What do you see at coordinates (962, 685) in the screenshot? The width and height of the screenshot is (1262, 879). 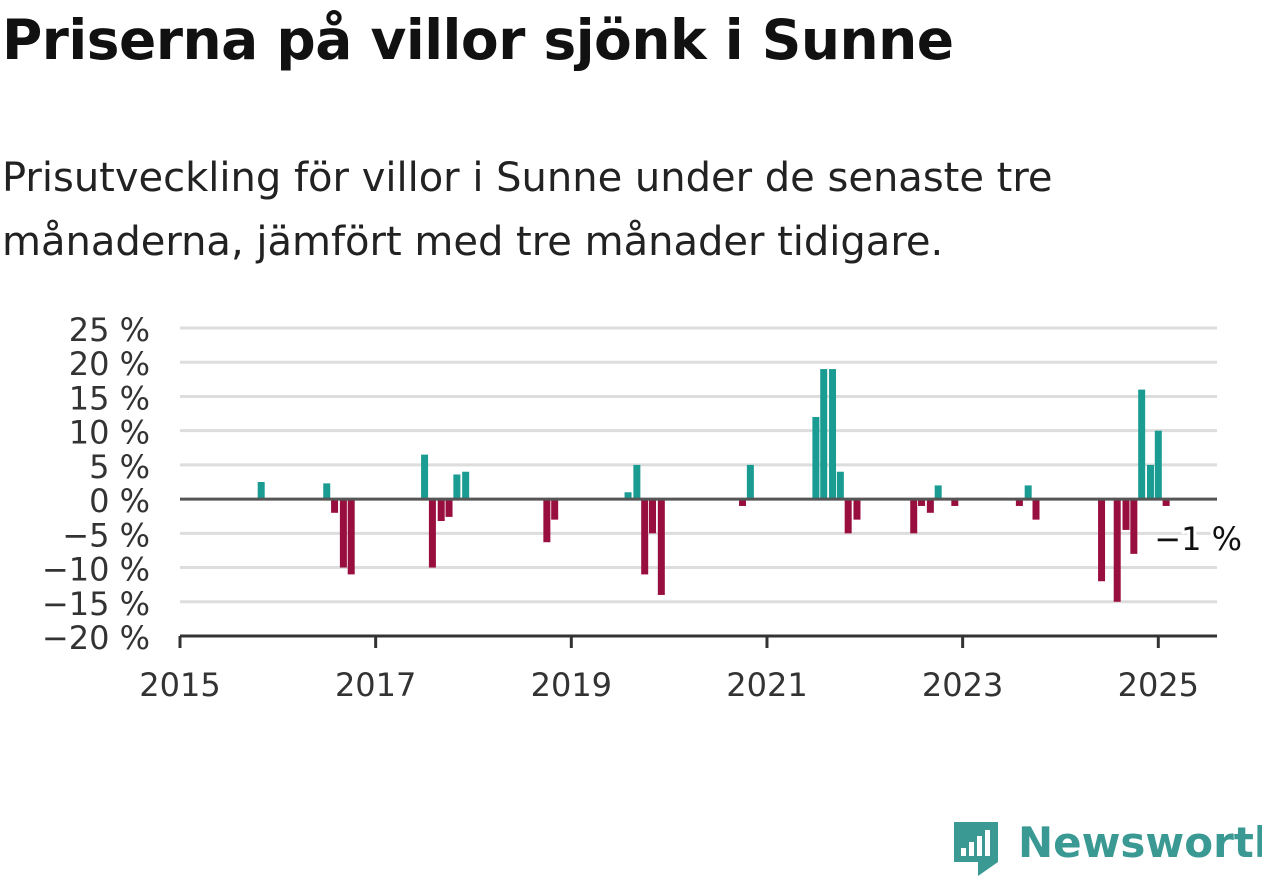 I see `x-tick-label: 2023` at bounding box center [962, 685].